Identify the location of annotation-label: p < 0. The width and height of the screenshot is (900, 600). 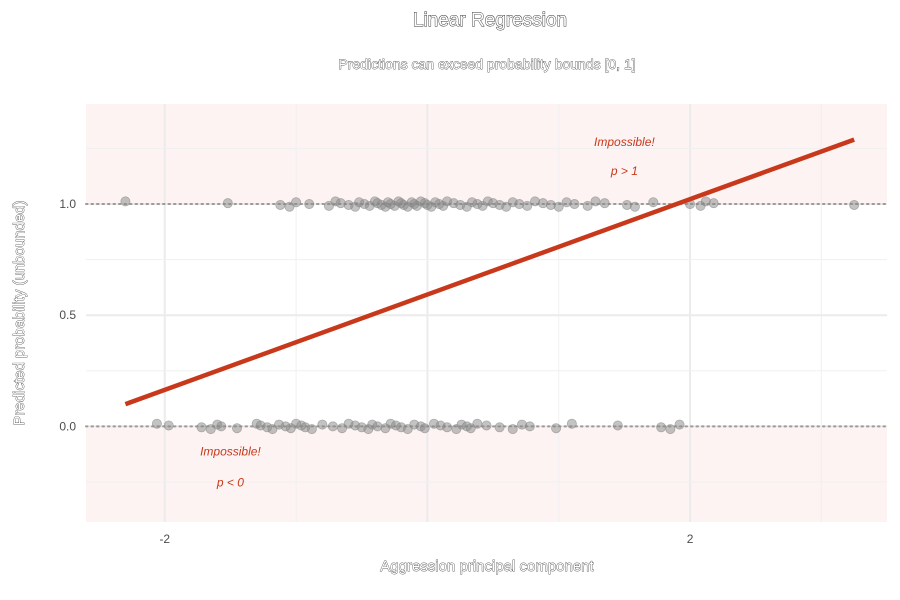
(230, 482).